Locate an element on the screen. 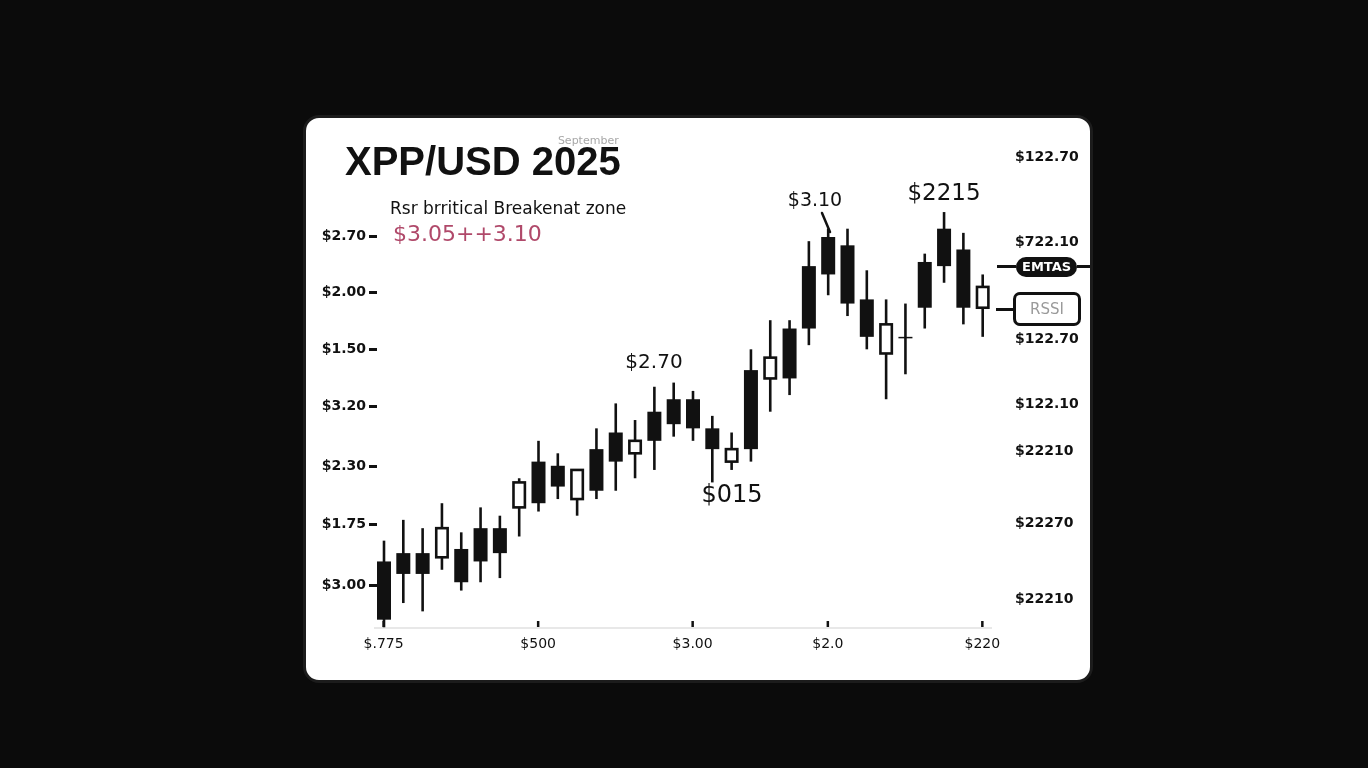  text: $2.00 is located at coordinates (343, 291).